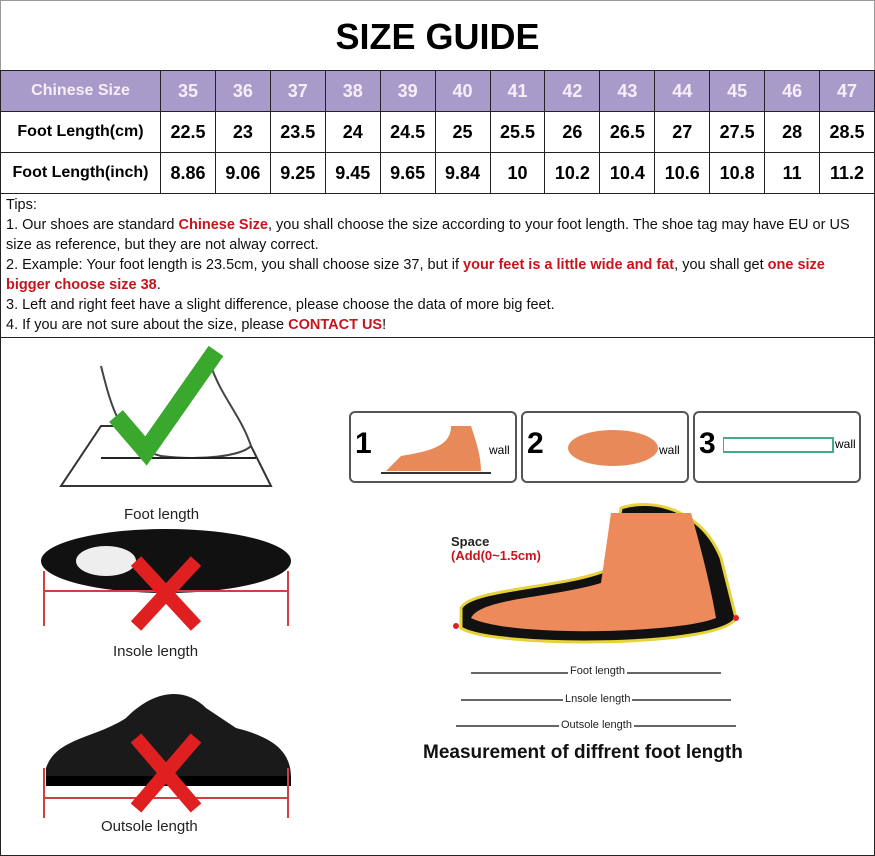 The height and width of the screenshot is (856, 875). Describe the element at coordinates (627, 173) in the screenshot. I see `value-cell: 10.4` at that location.